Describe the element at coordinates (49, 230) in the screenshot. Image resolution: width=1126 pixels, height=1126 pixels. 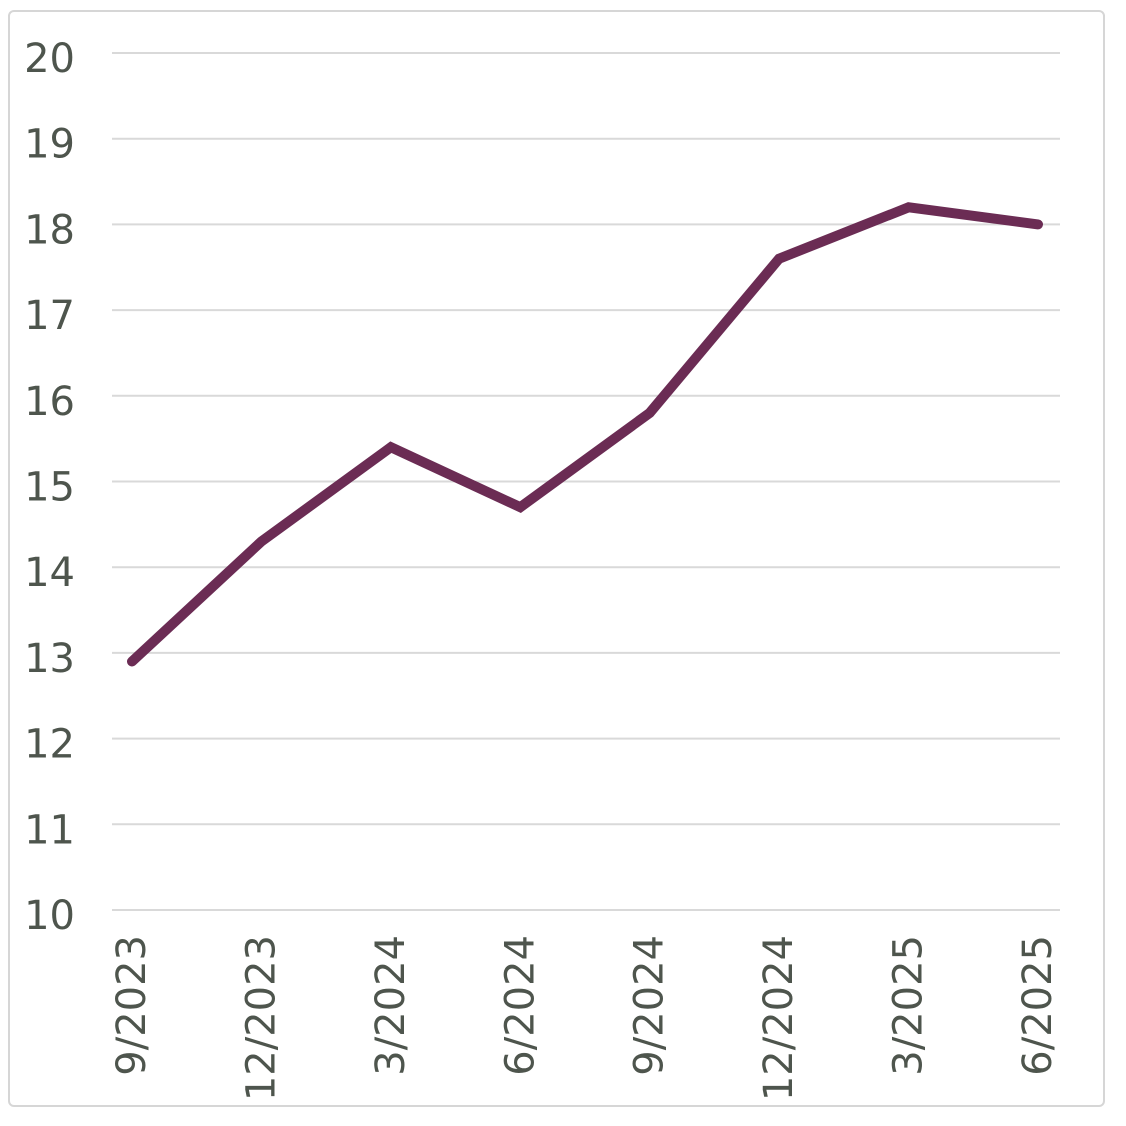
I see `y-tick-label: 18` at that location.